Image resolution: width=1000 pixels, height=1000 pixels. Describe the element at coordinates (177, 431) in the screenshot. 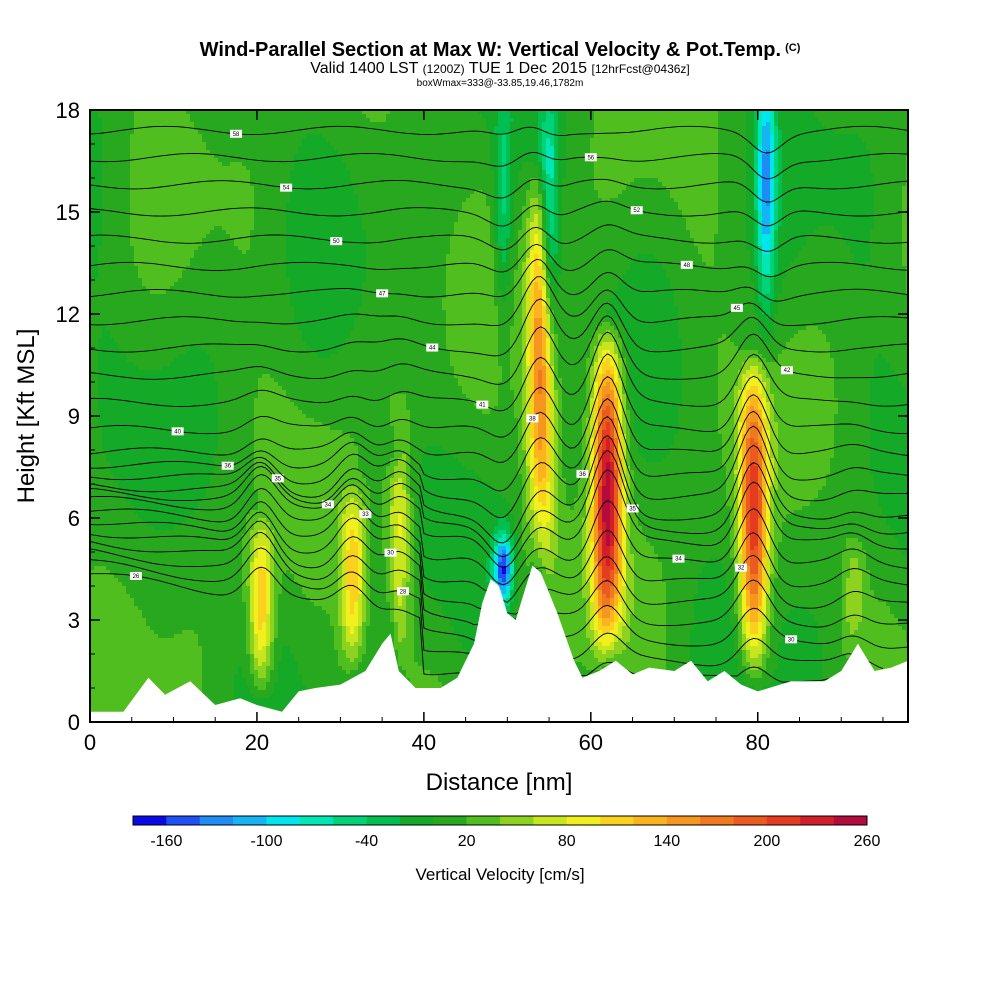

I see `theta-contour-label: 40` at that location.